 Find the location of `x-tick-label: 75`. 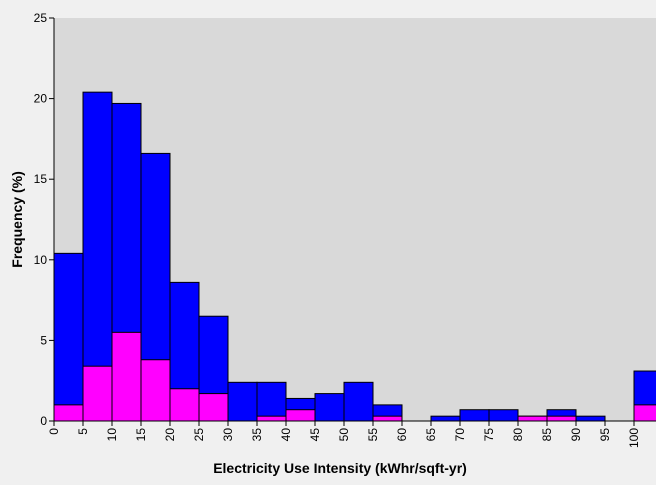

x-tick-label: 75 is located at coordinates (489, 435).